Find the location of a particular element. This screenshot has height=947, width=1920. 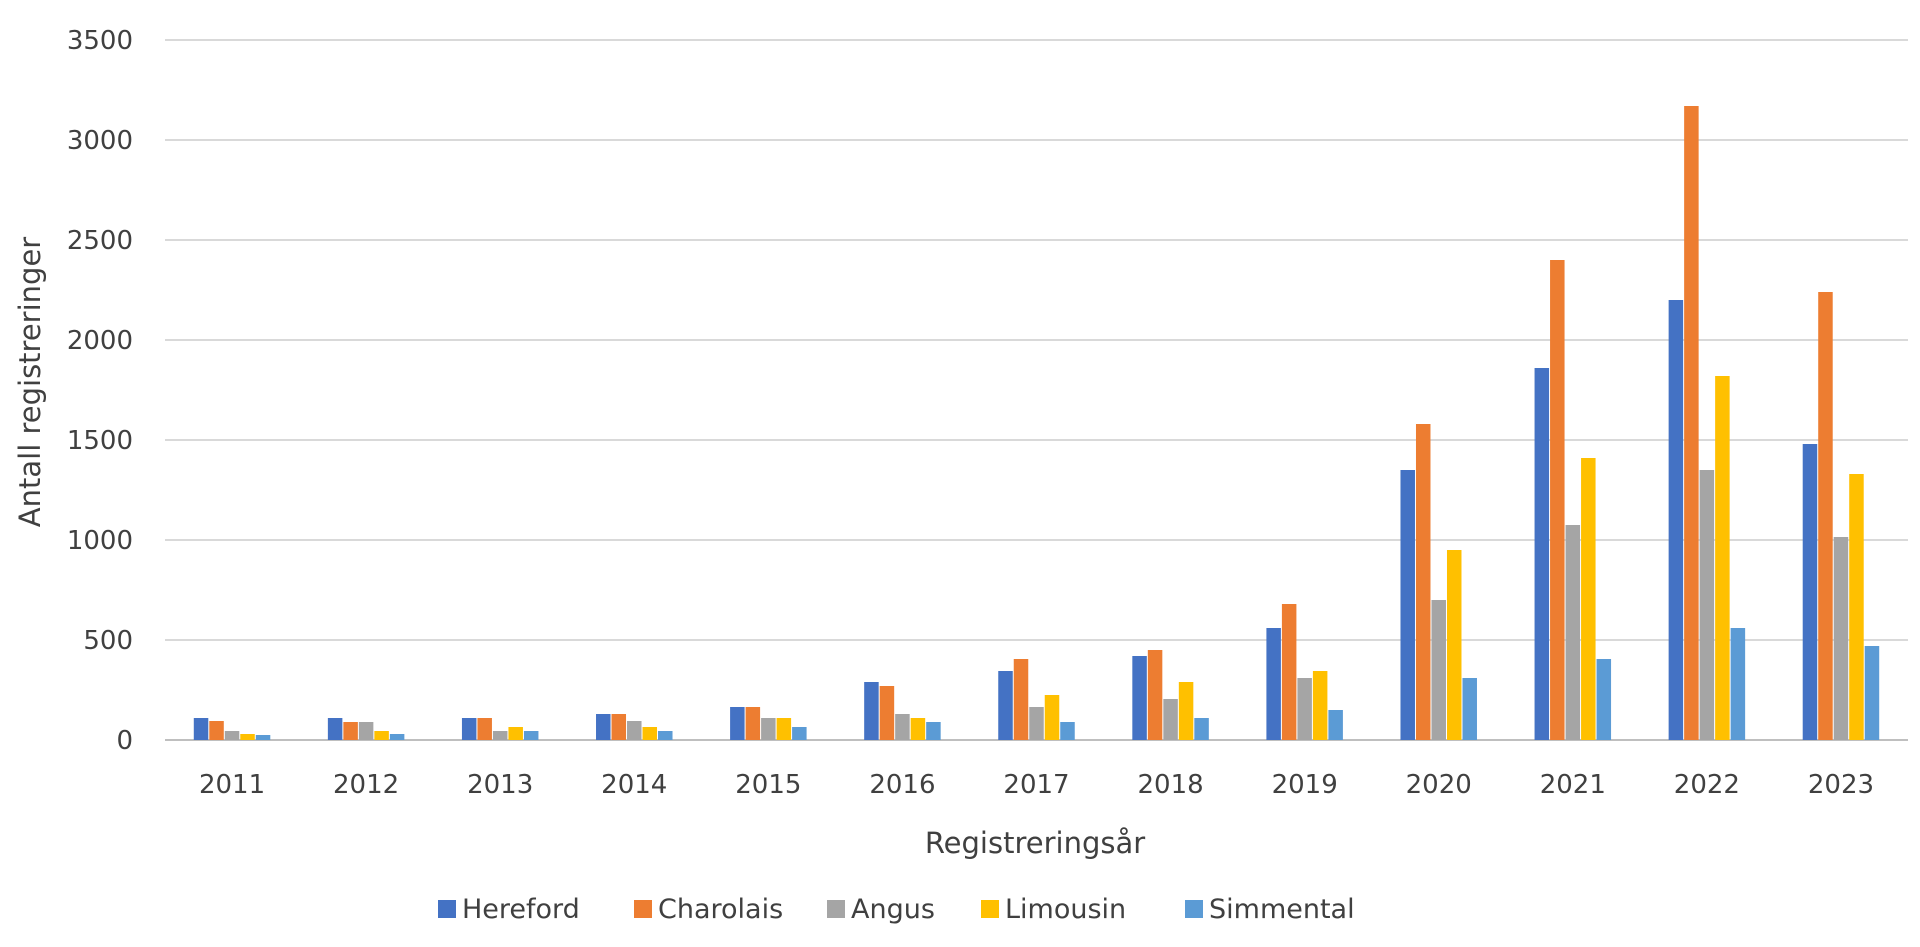

bar-angus-2016 is located at coordinates (902, 727).